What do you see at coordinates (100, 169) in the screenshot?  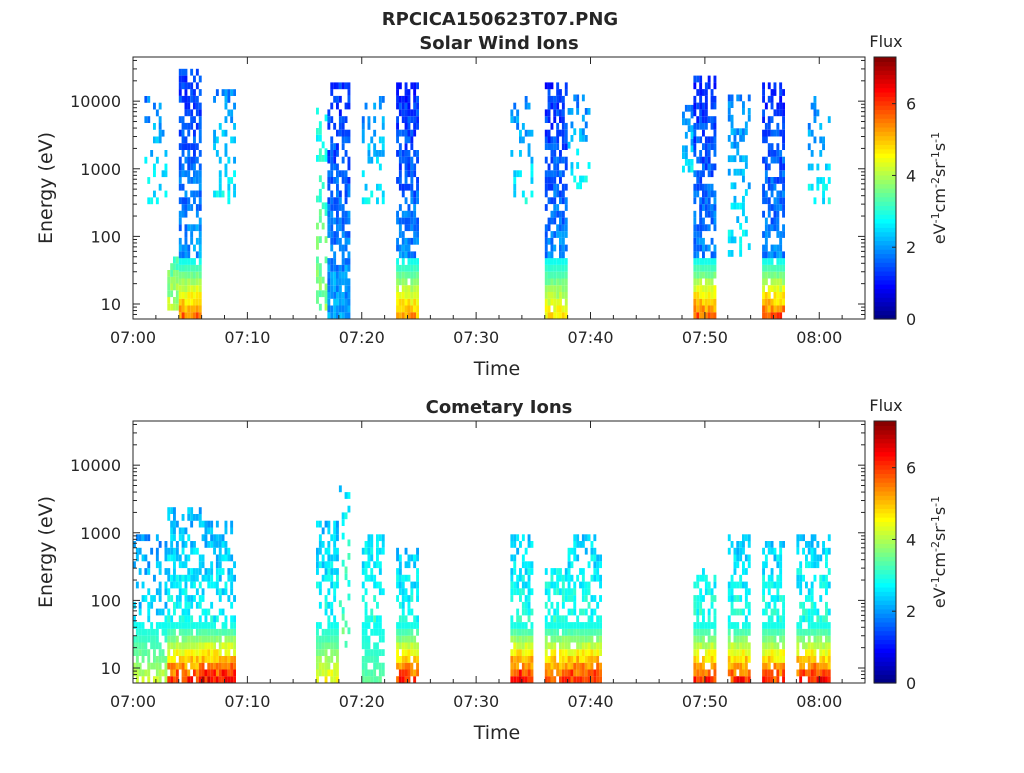 I see `y-tick-label: 1000` at bounding box center [100, 169].